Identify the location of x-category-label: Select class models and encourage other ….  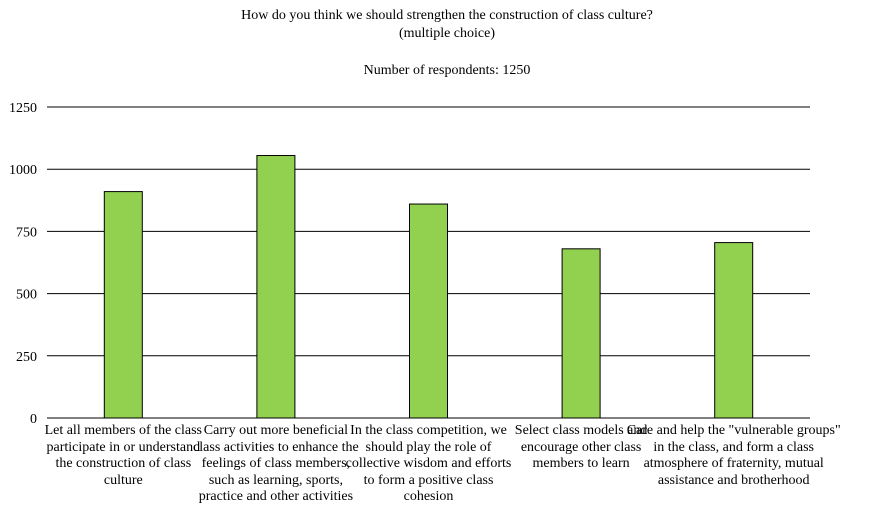
(581, 447).